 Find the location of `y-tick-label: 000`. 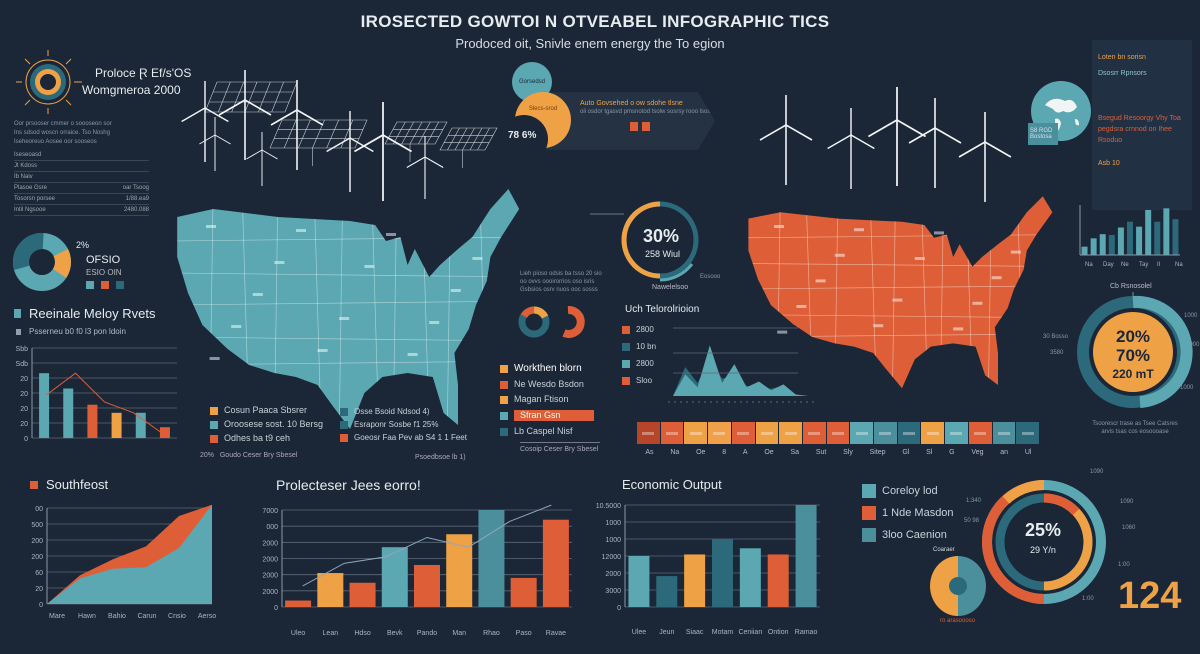

y-tick-label: 000 is located at coordinates (272, 527).